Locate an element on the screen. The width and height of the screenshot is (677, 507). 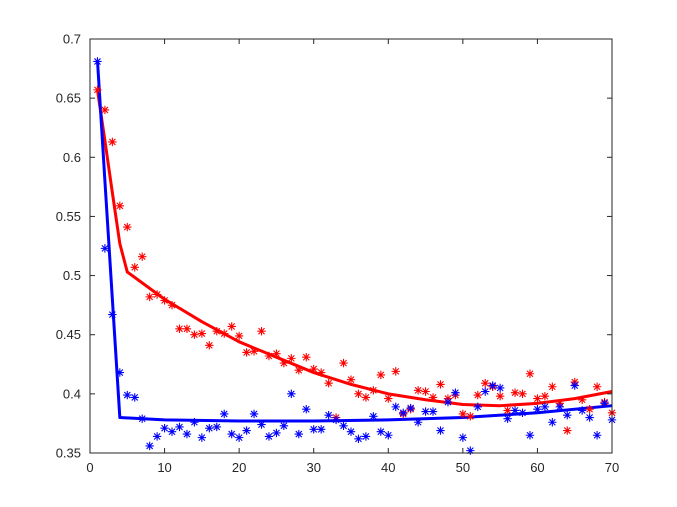
y-tick-label: 0.35 is located at coordinates (68, 453).